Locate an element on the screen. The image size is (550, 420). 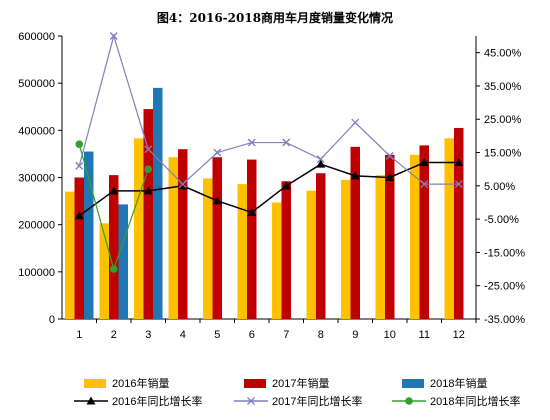
left-axis-tick-label: 0 is located at coordinates (52, 320).